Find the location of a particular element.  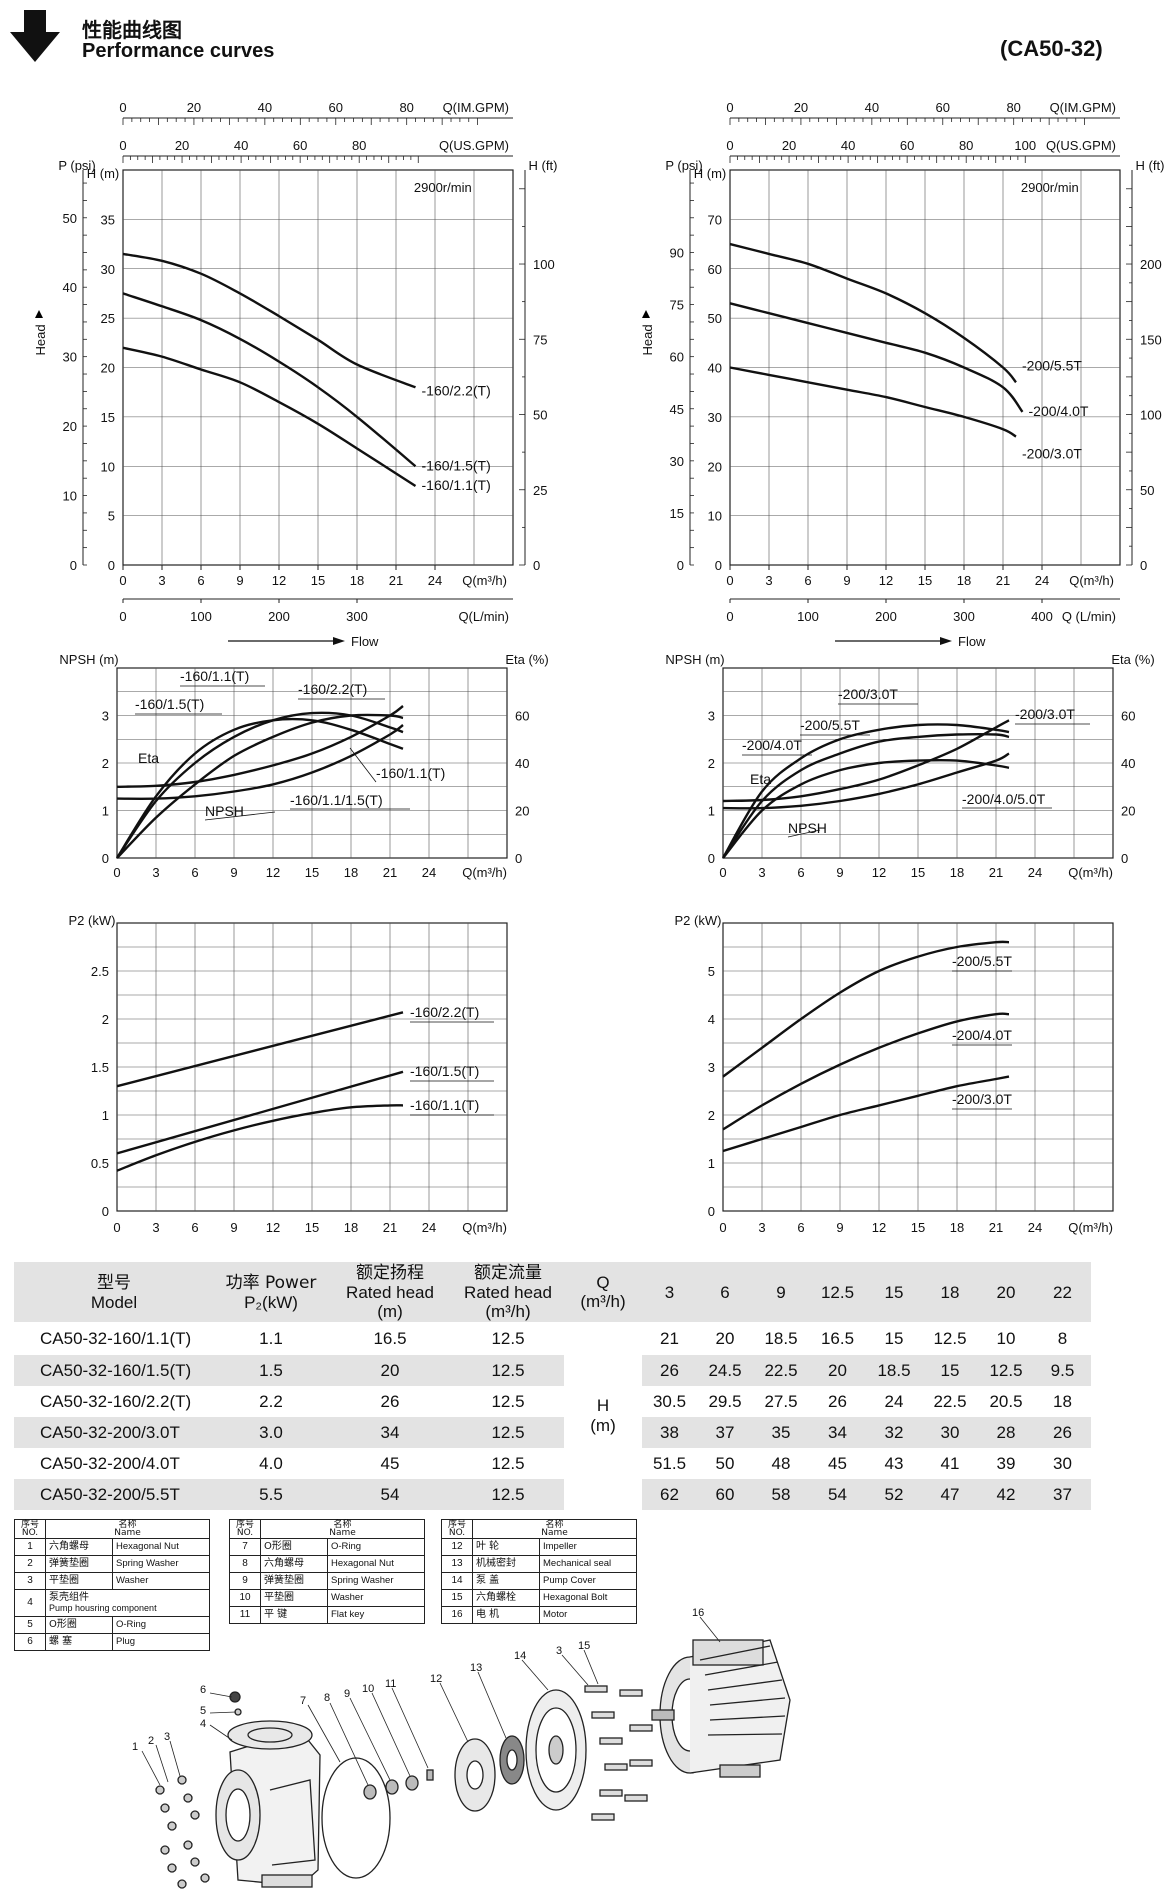

part-name-cn: 平垫圈 is located at coordinates (79, 1581).